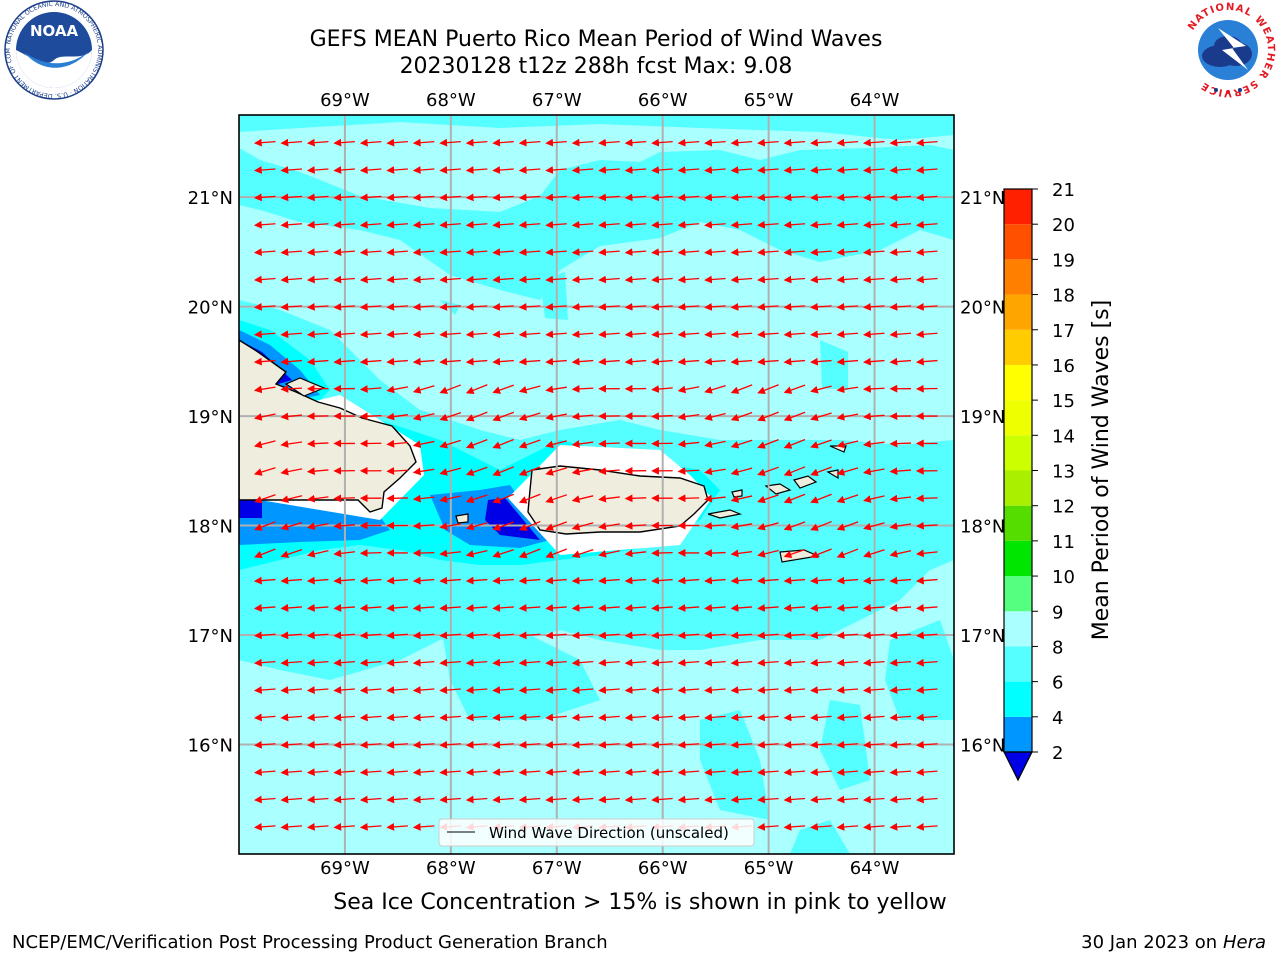 Image resolution: width=1280 pixels, height=960 pixels. I want to click on colorbar-segment, so click(1018, 523).